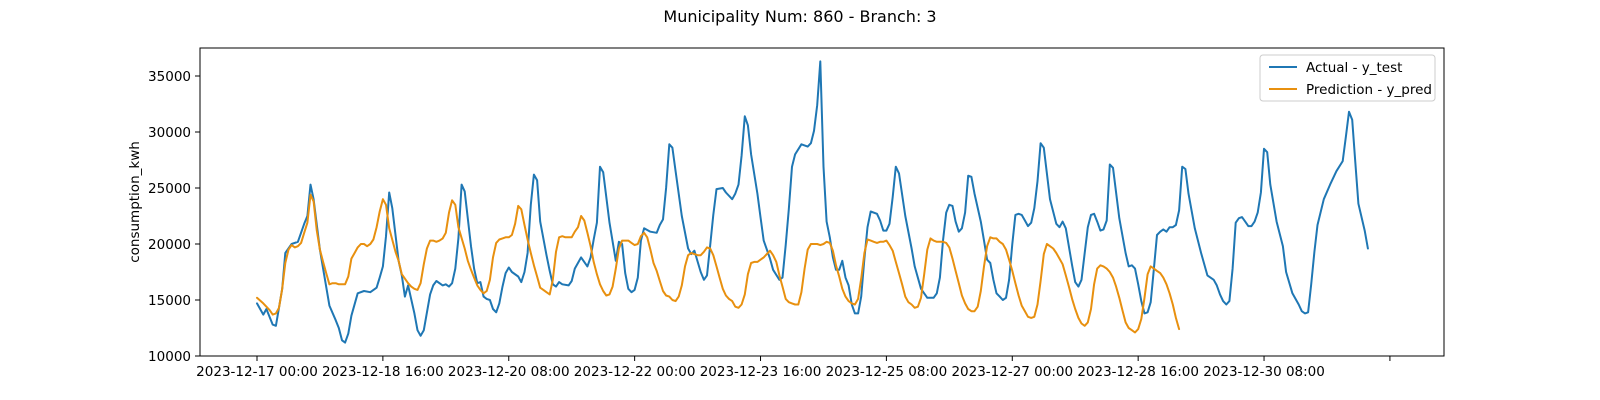  What do you see at coordinates (1369, 90) in the screenshot?
I see `legend-label-prediction: Prediction - y_pred` at bounding box center [1369, 90].